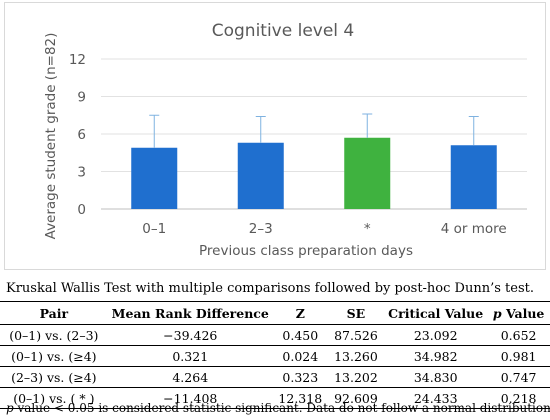  Describe the element at coordinates (518, 398) in the screenshot. I see `cell-p-value: 0.218` at that location.